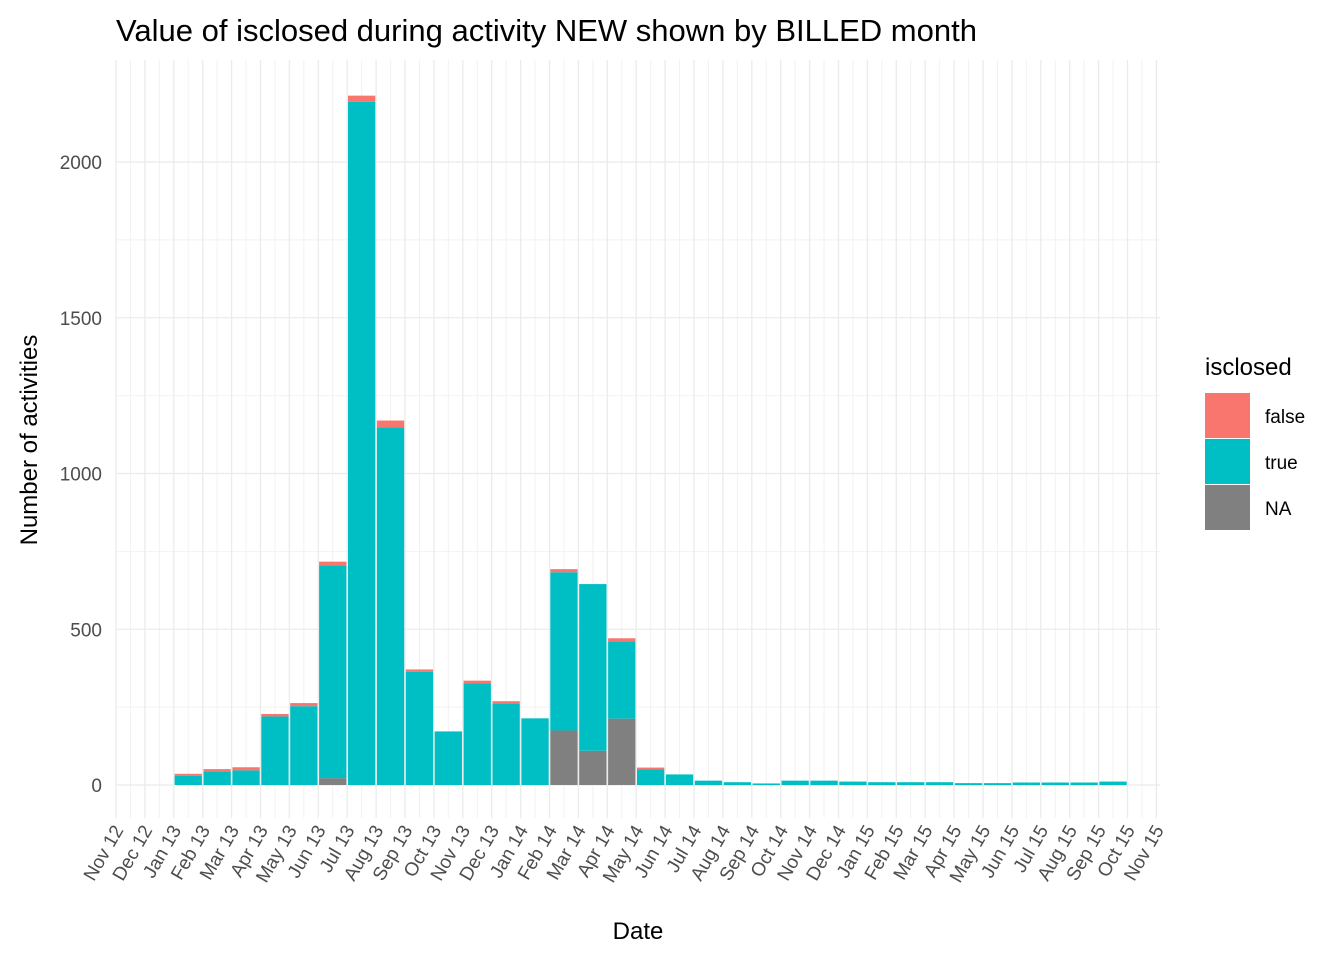 This screenshot has width=1344, height=960. What do you see at coordinates (1285, 417) in the screenshot?
I see `legend-label-false: false` at bounding box center [1285, 417].